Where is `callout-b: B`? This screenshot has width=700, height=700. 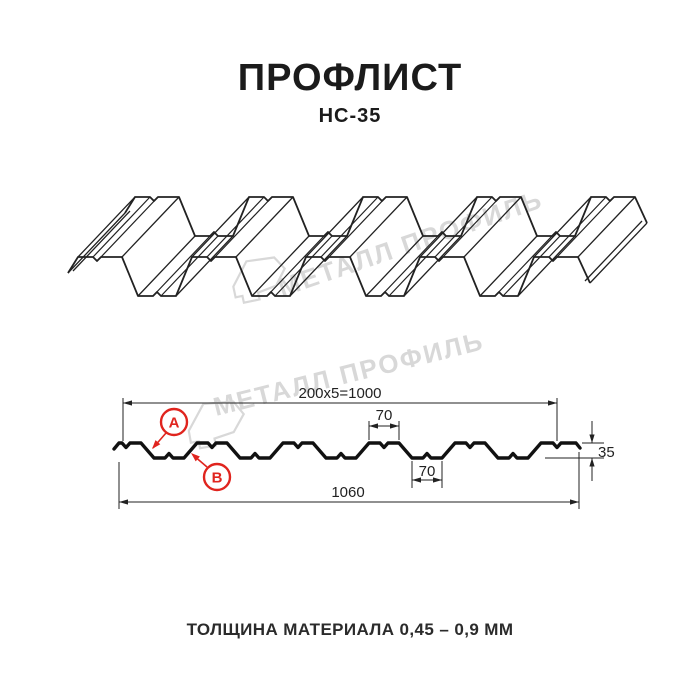
callout-b: B is located at coordinates (211, 472).